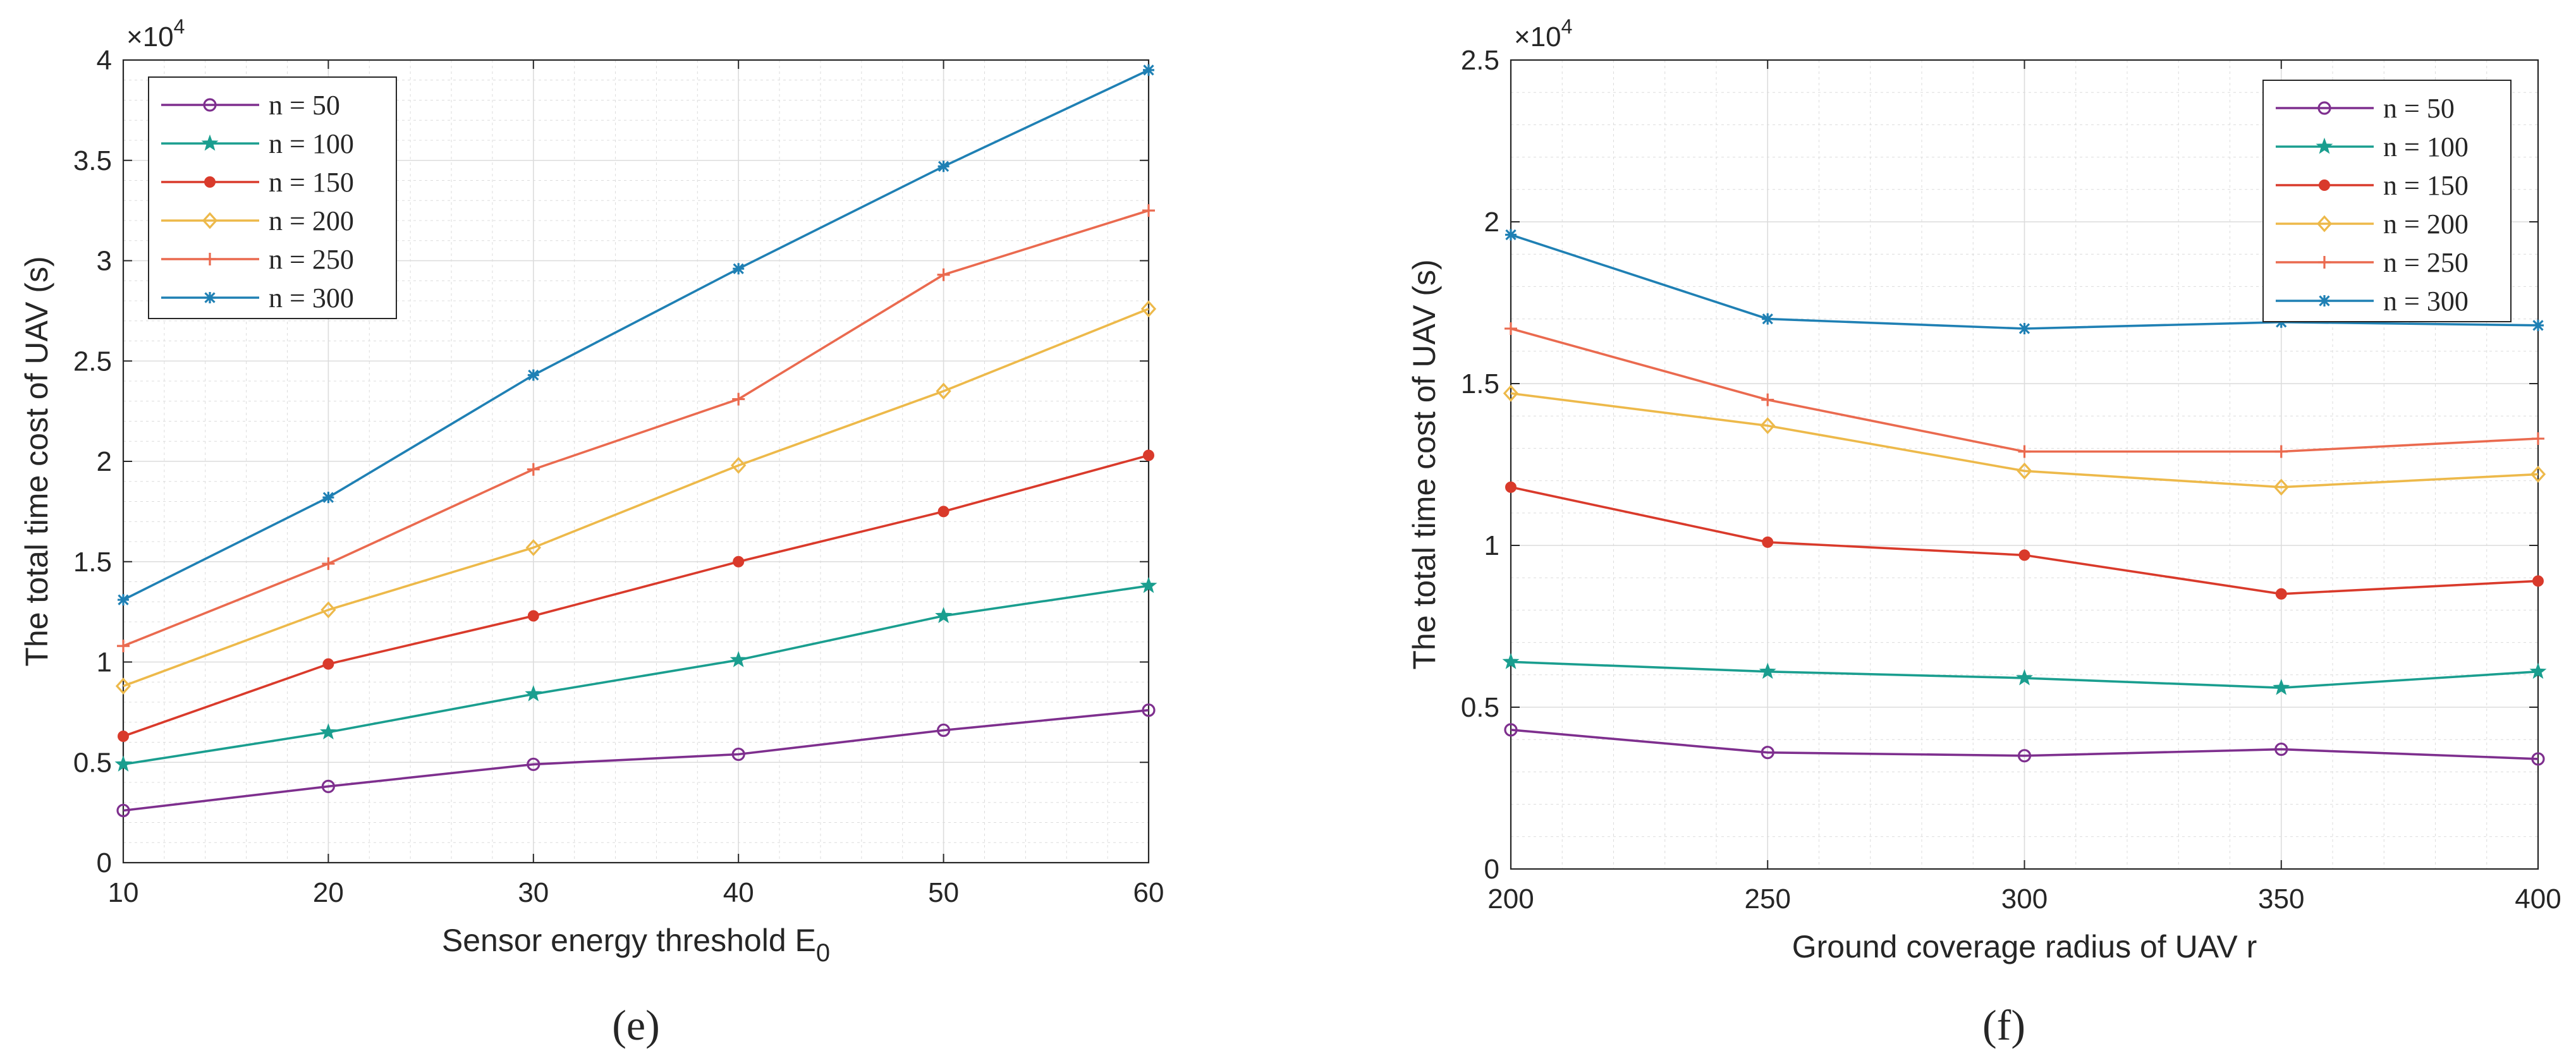  I want to click on legend-entry: n = 100, so click(257, 143).